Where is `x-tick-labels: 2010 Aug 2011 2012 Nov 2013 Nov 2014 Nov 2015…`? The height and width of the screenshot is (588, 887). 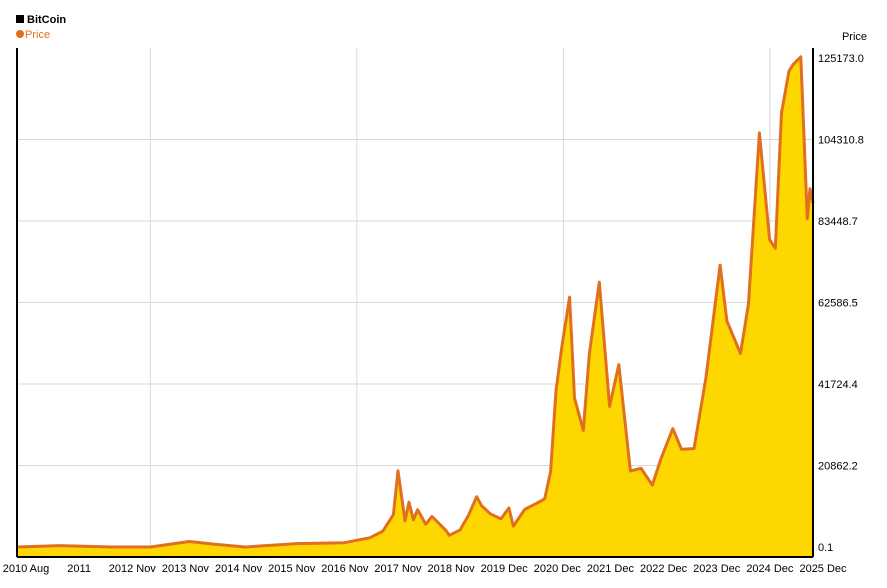
x-tick-labels: 2010 Aug 2011 2012 Nov 2013 Nov 2014 Nov 2015… is located at coordinates (425, 569).